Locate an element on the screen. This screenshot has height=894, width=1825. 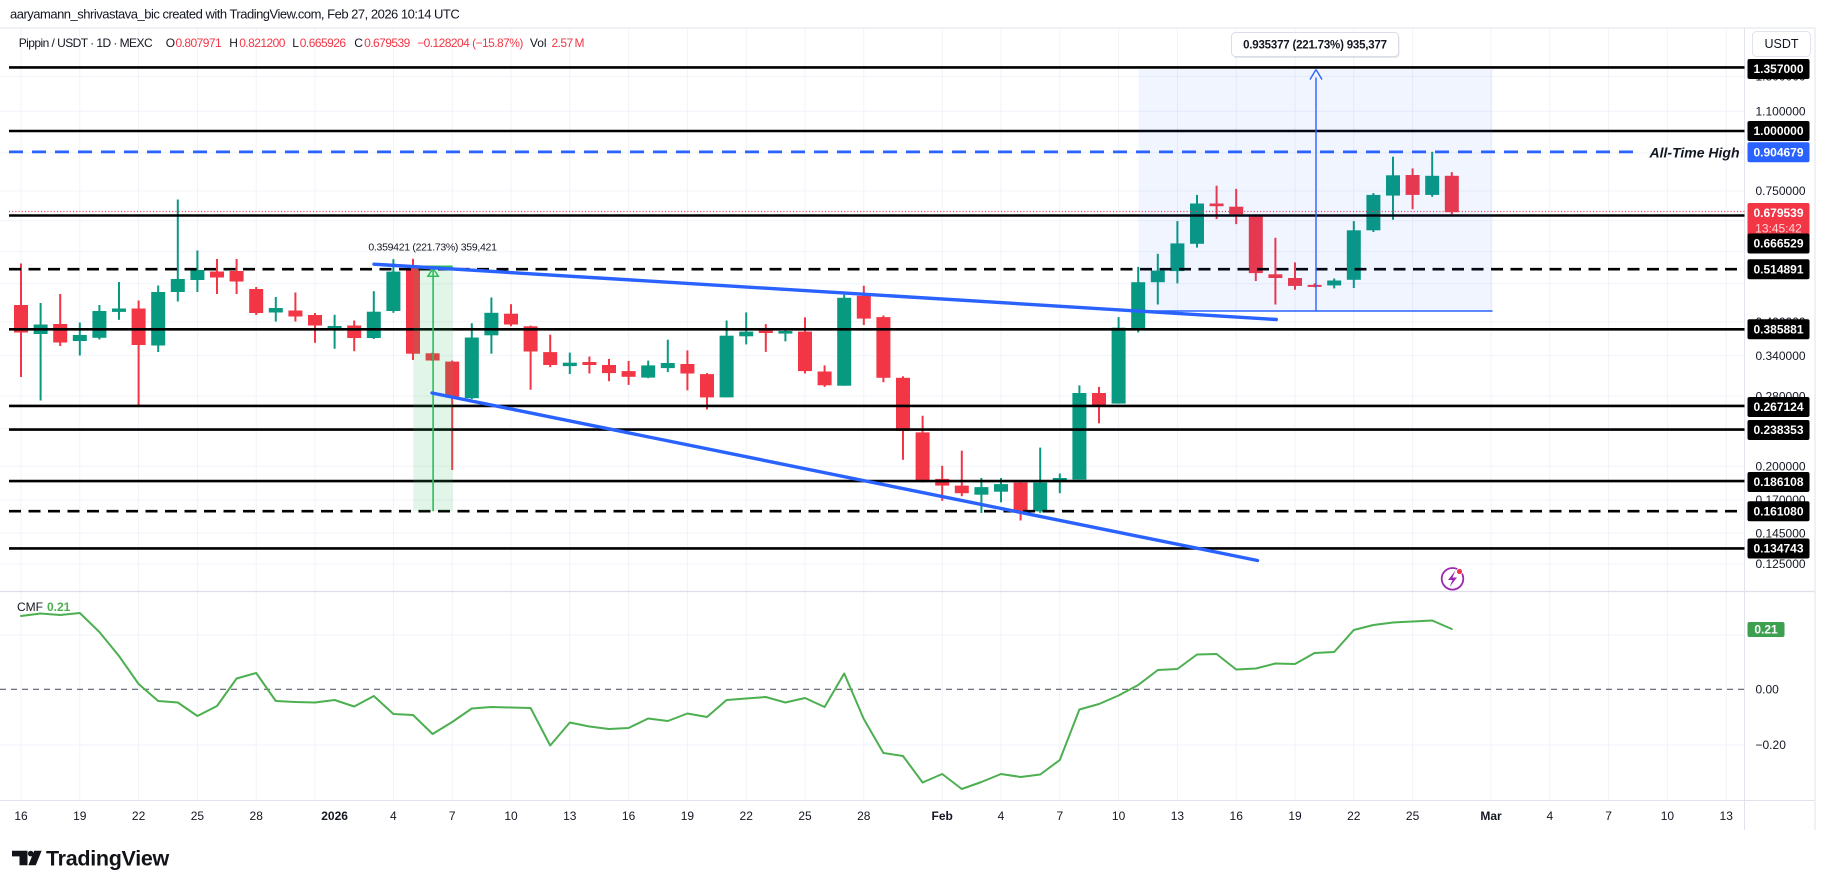
svg-text: 0.750000 is located at coordinates (1781, 191).